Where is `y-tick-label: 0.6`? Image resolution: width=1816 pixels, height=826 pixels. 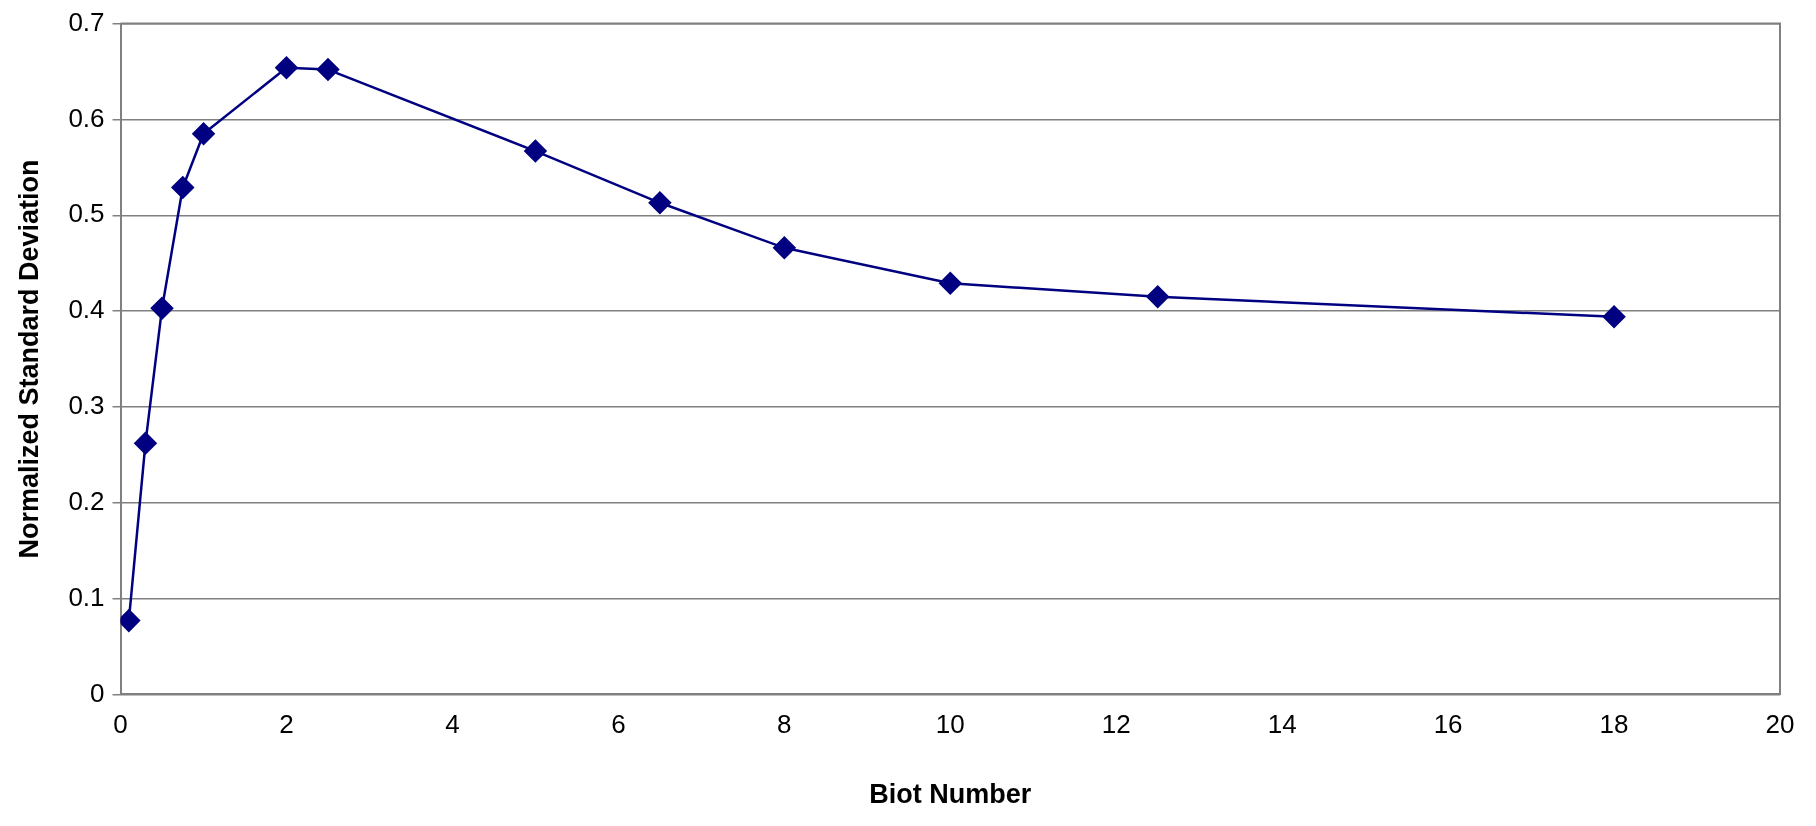 y-tick-label: 0.6 is located at coordinates (86, 117).